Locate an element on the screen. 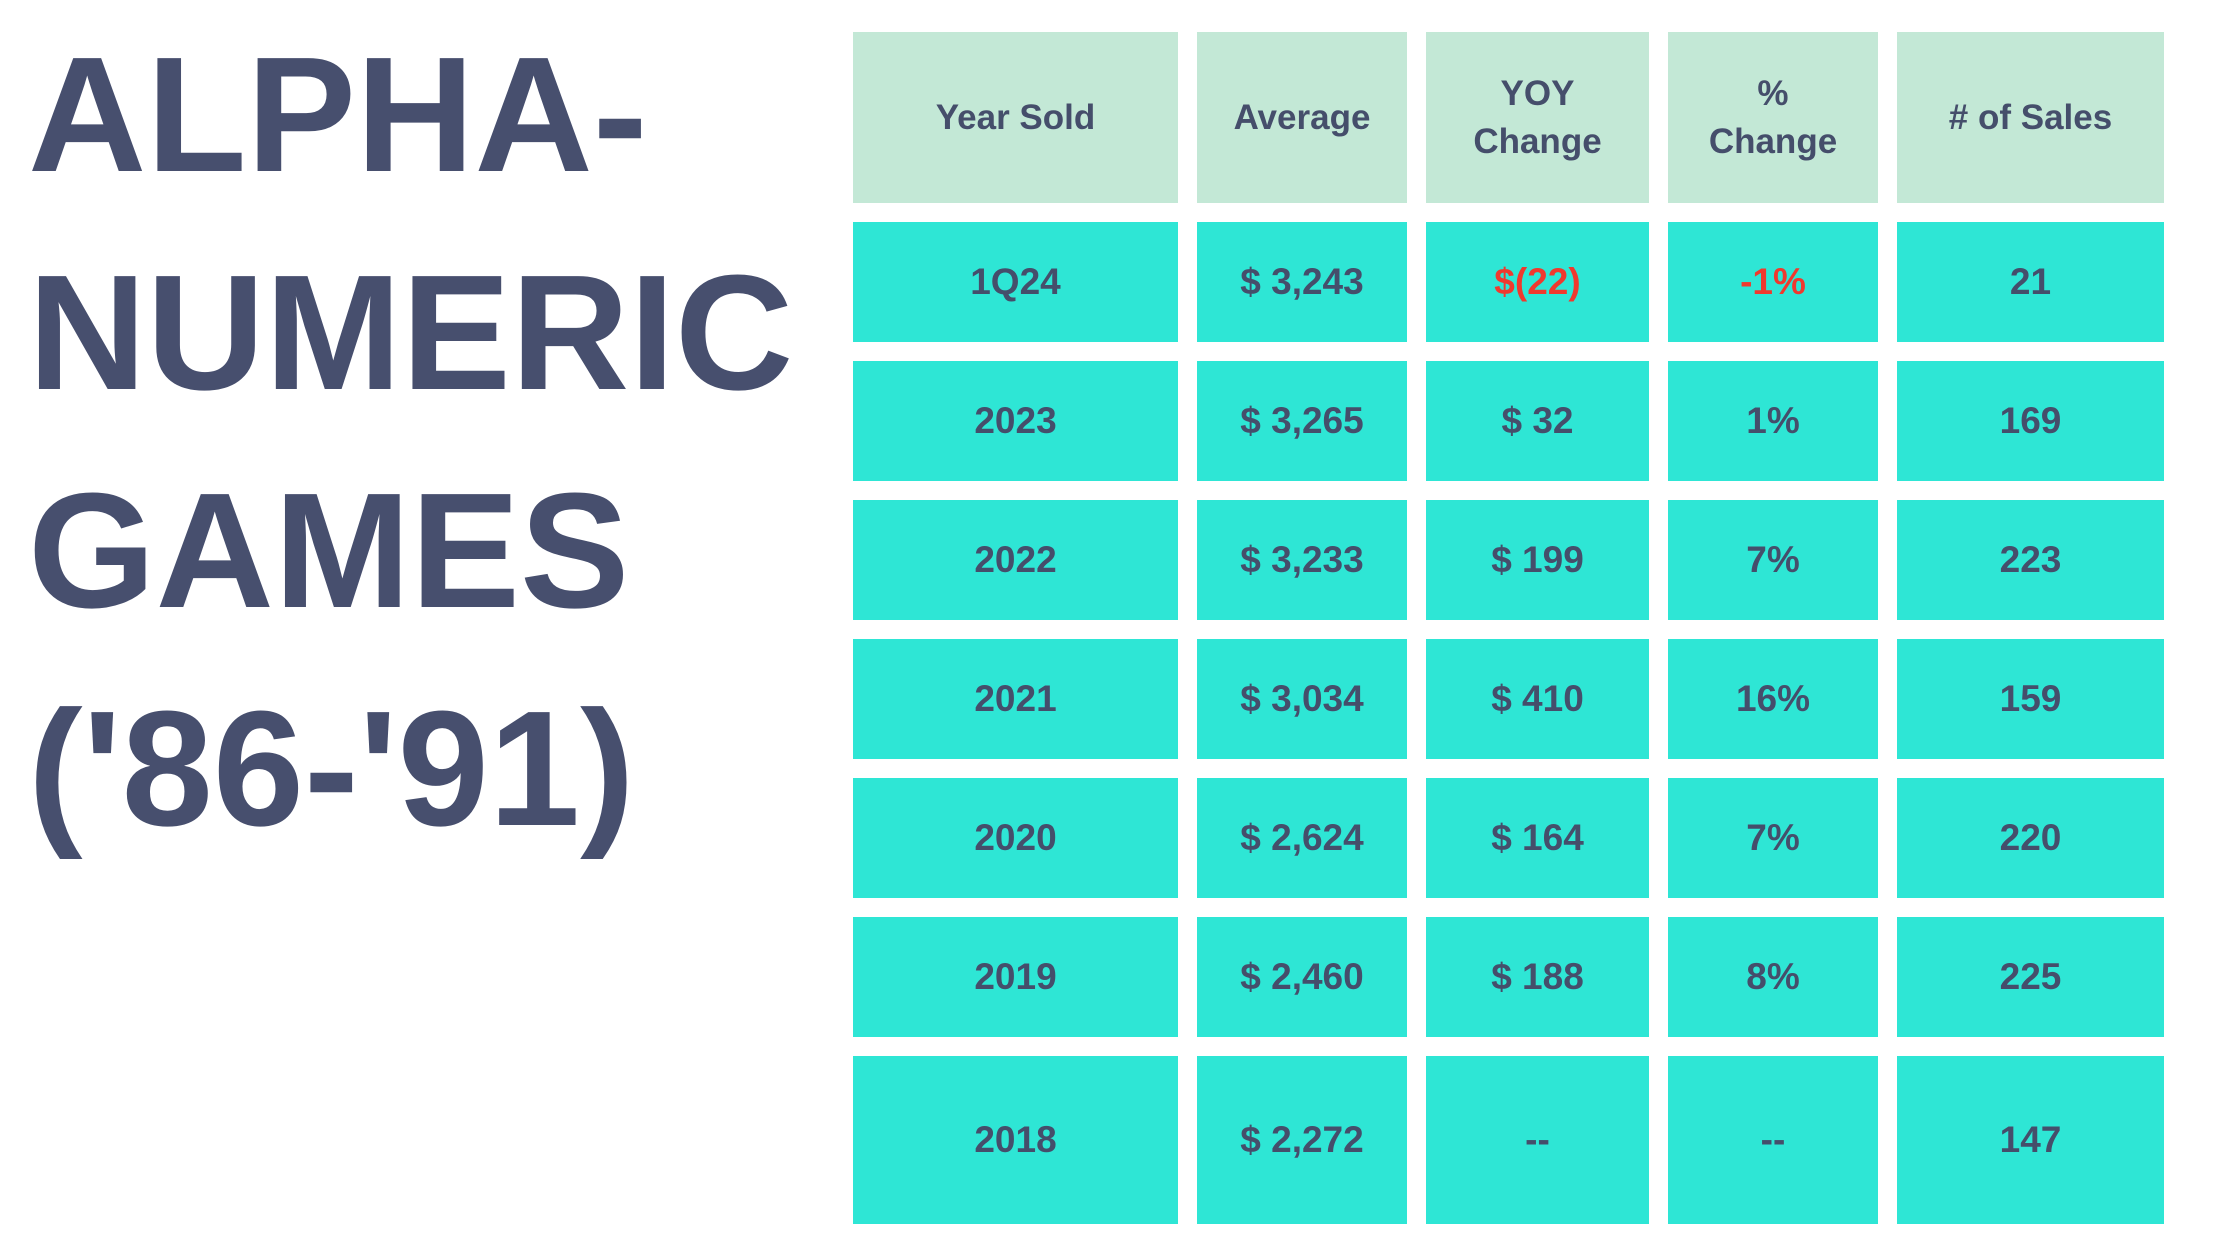 The height and width of the screenshot is (1260, 2240). page-title-line: NUMERIC is located at coordinates (411, 332).